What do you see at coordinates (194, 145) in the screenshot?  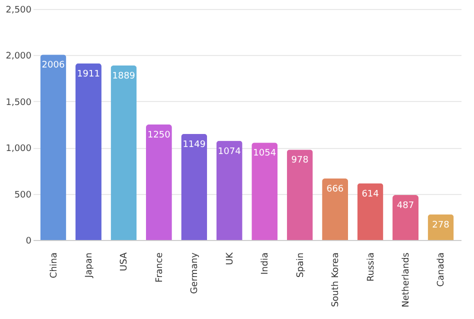 I see `data-label: 1149` at bounding box center [194, 145].